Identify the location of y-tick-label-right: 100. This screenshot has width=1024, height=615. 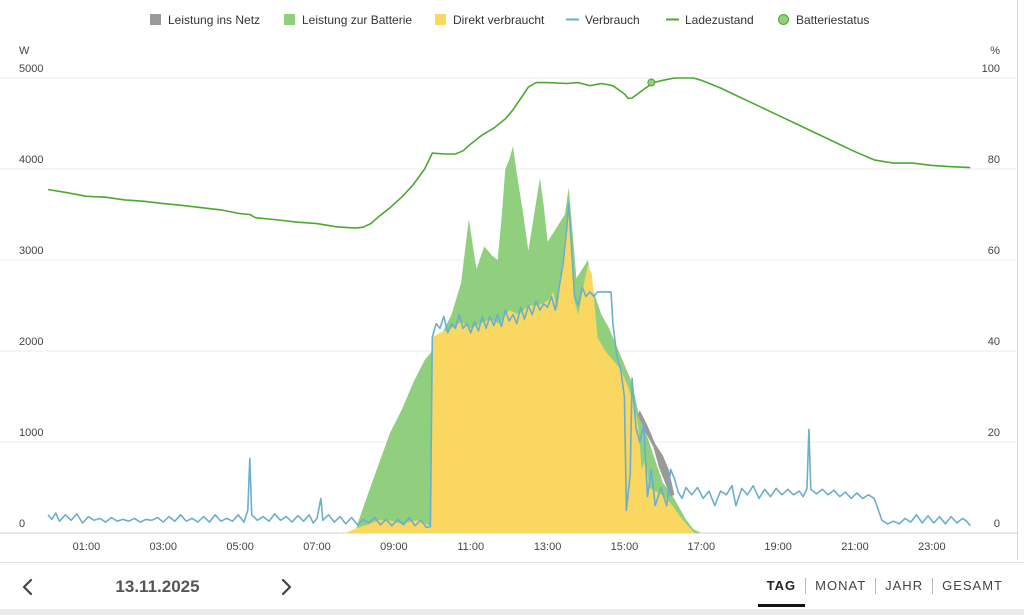
(991, 69).